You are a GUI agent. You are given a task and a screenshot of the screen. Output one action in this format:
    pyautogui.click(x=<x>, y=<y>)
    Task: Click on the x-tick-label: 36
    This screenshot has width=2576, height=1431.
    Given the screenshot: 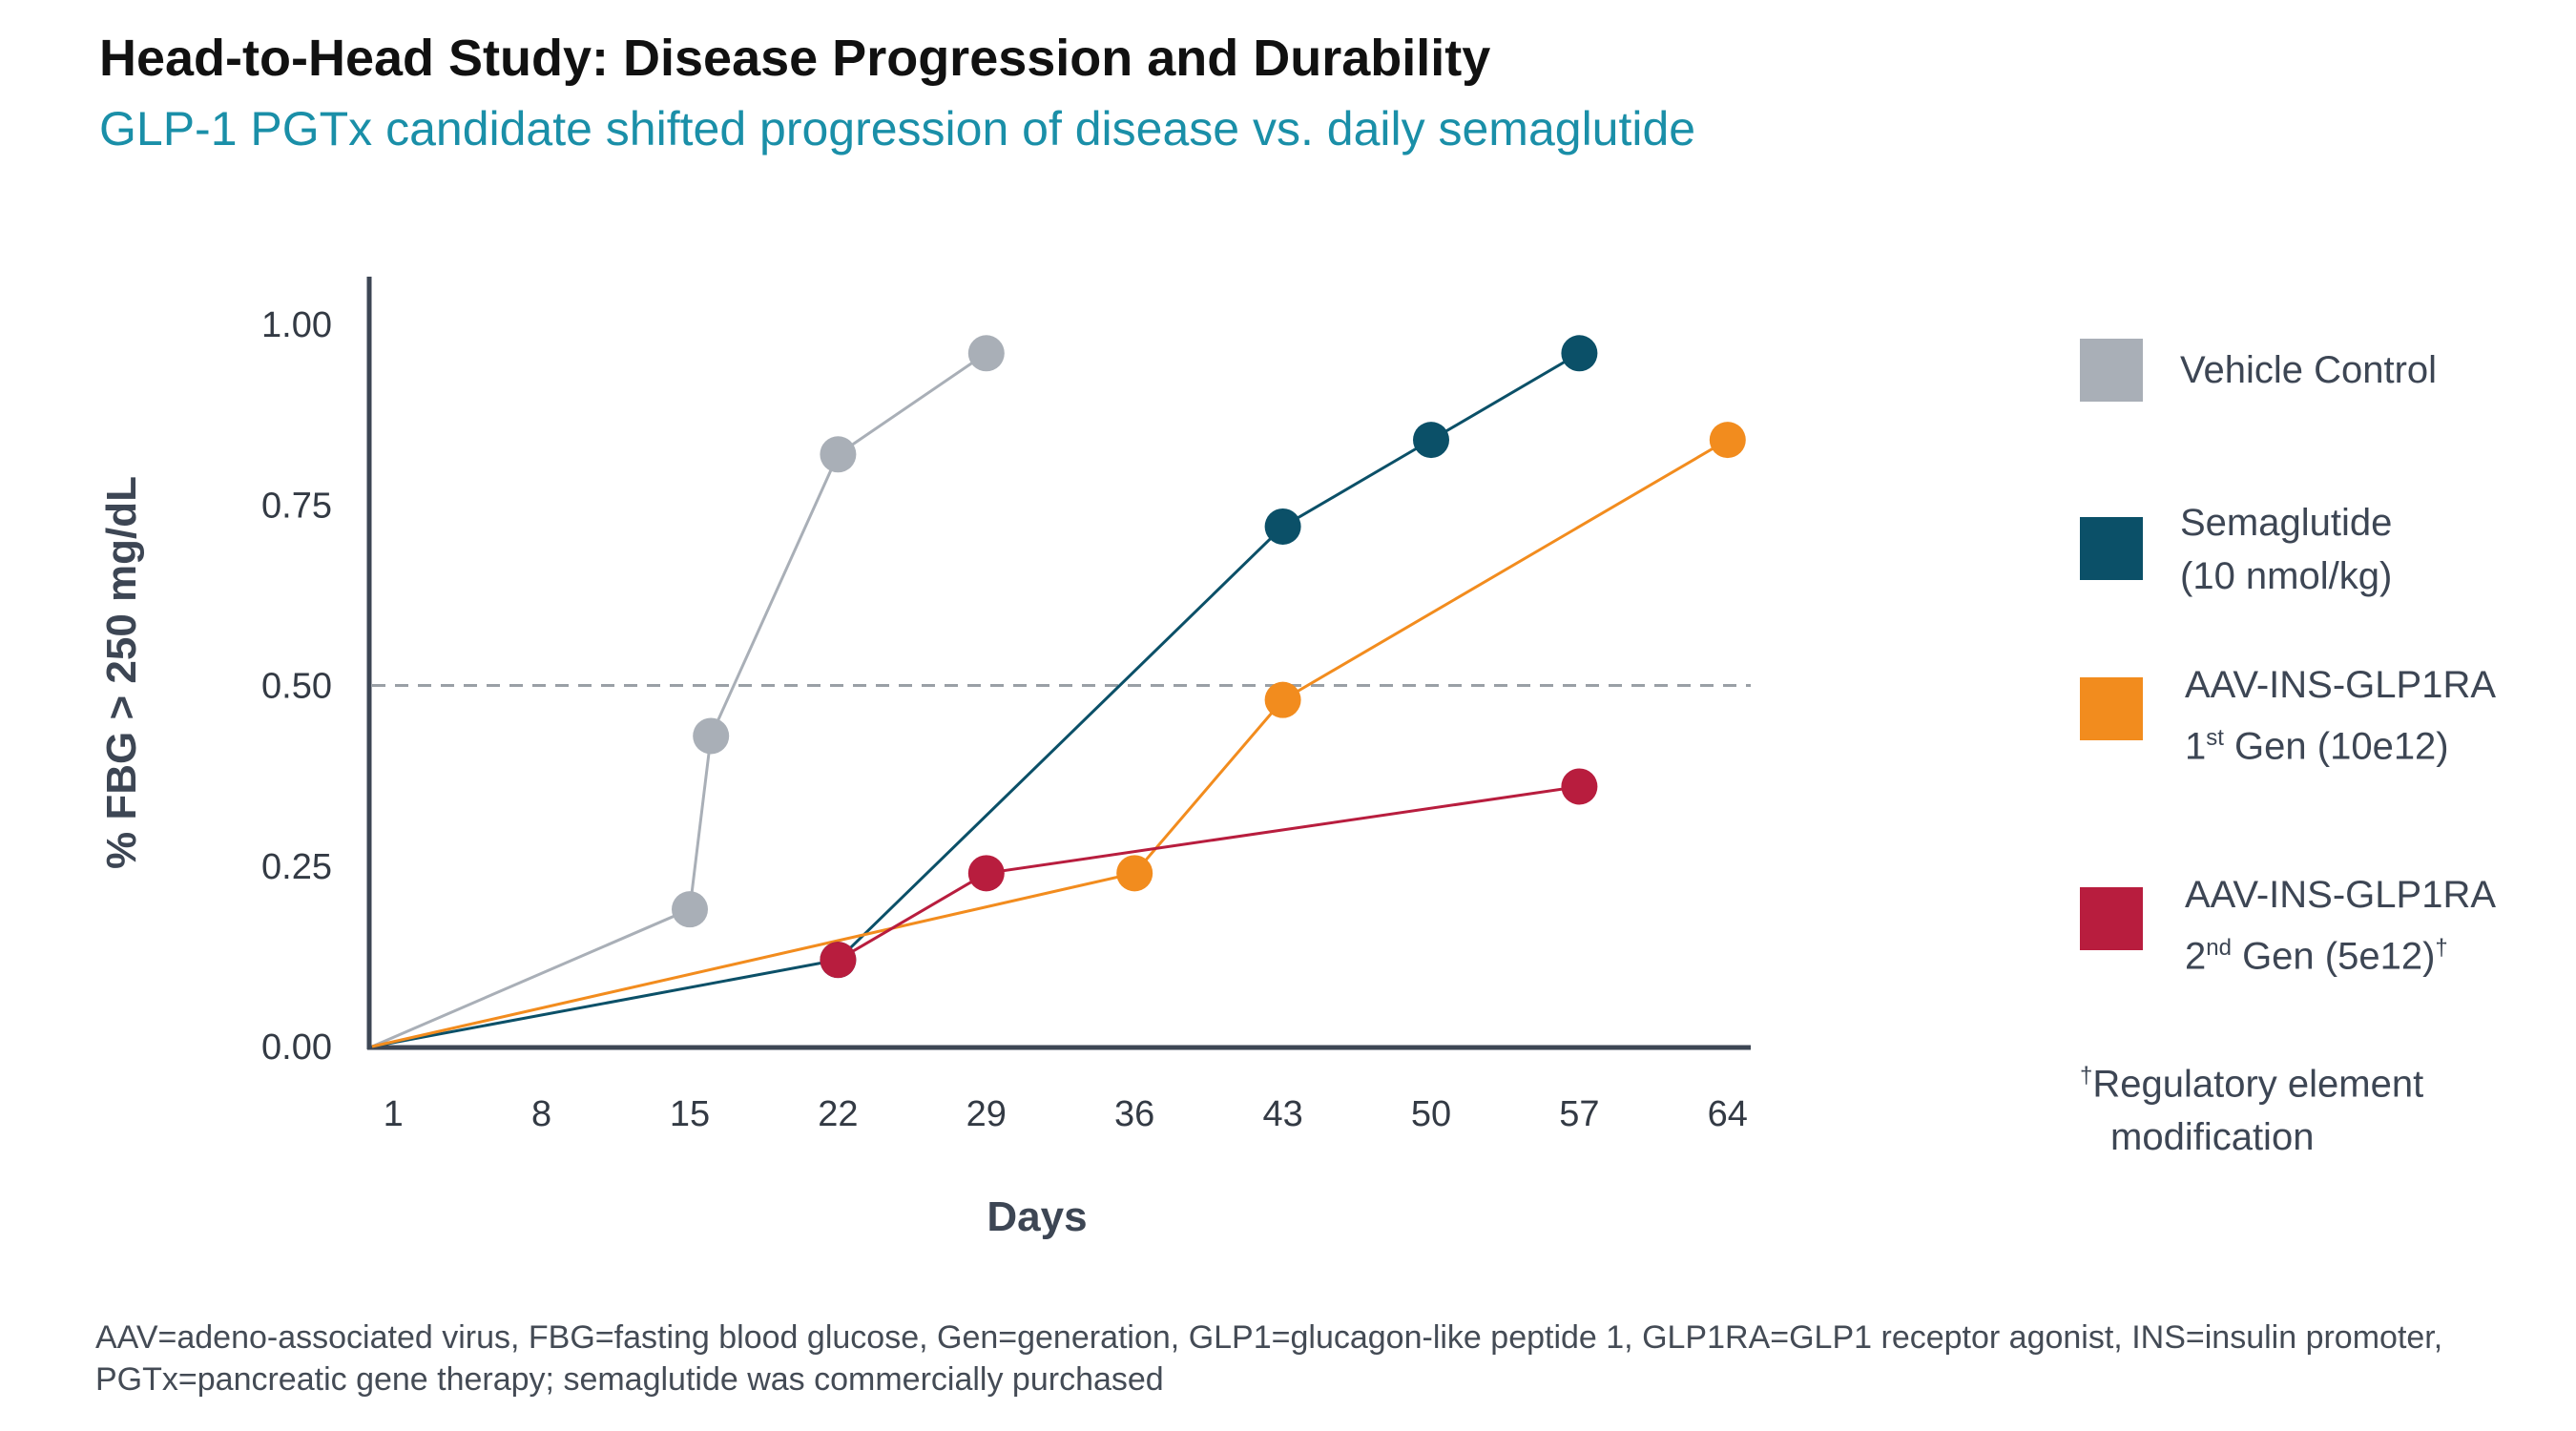 What is the action you would take?
    pyautogui.click(x=1134, y=1114)
    